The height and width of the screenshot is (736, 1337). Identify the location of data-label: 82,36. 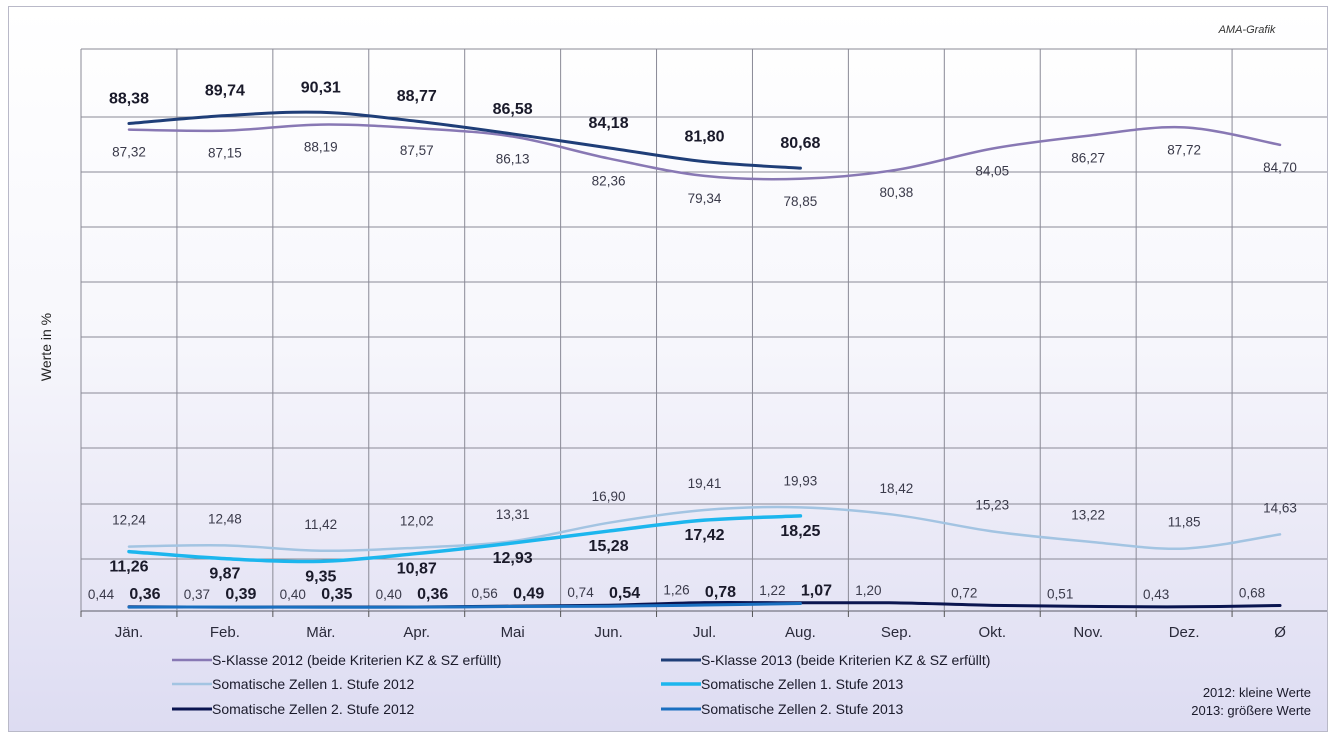
(609, 180).